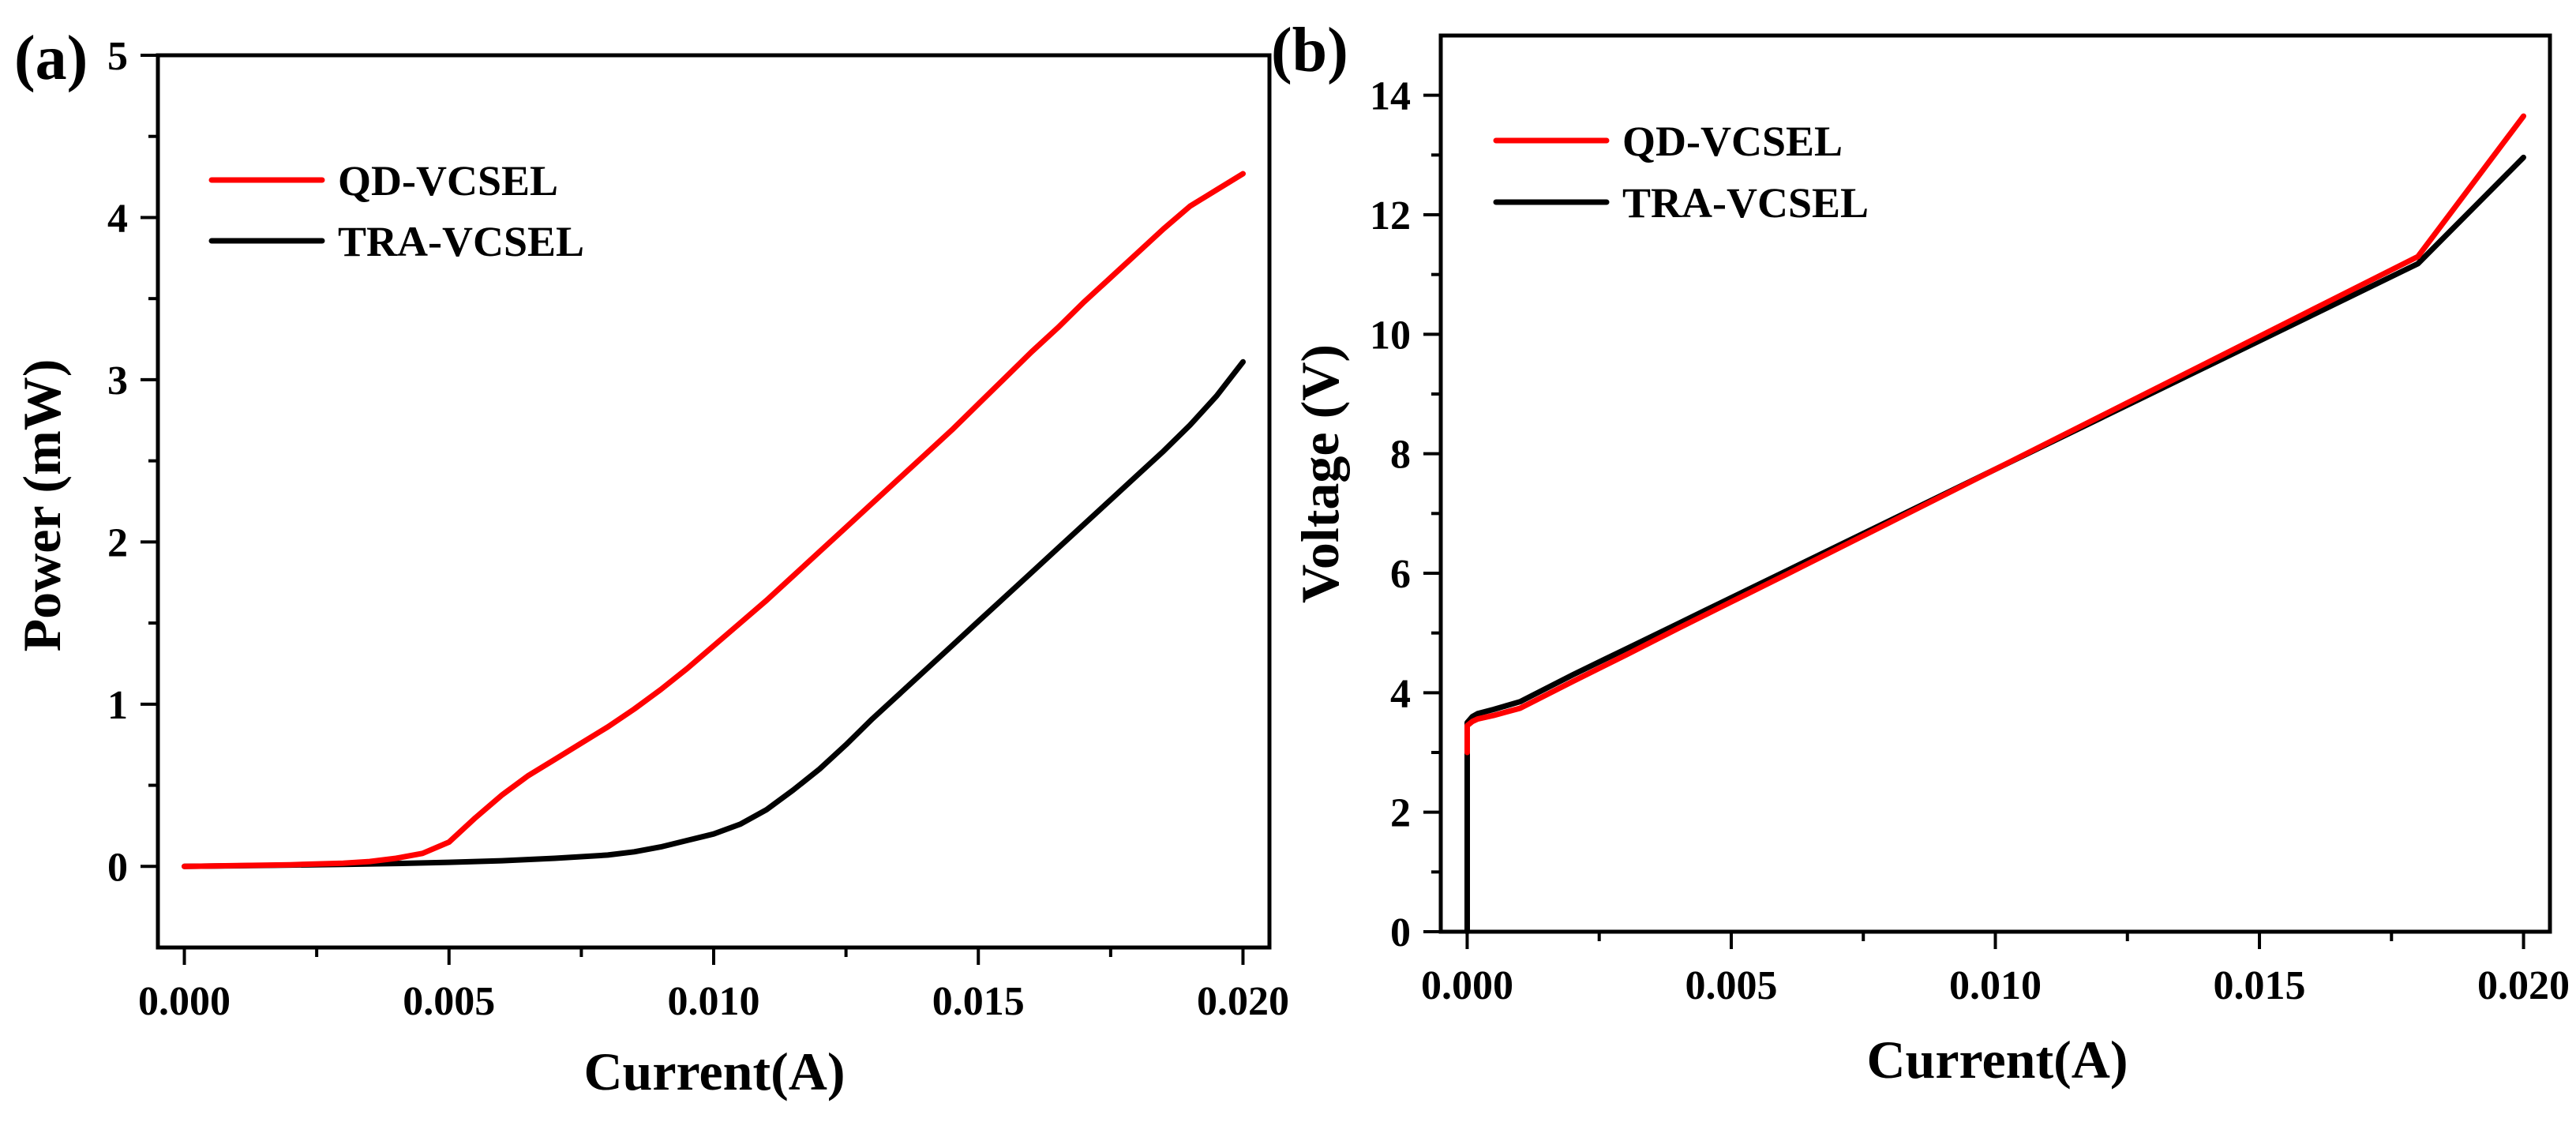 The width and height of the screenshot is (2576, 1122). I want to click on y-tick-label-b-2: 4, so click(1400, 694).